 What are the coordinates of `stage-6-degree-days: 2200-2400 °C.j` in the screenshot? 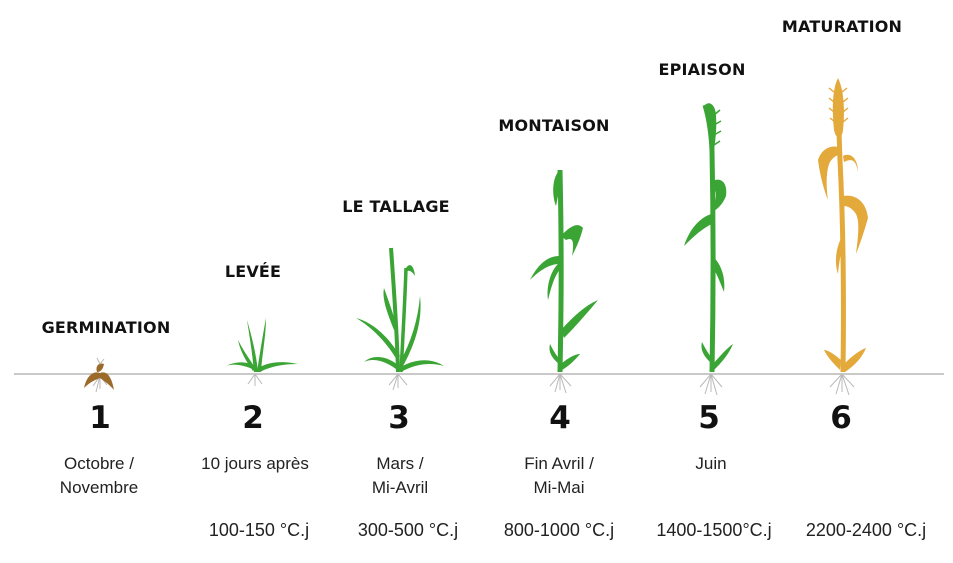 It's located at (866, 530).